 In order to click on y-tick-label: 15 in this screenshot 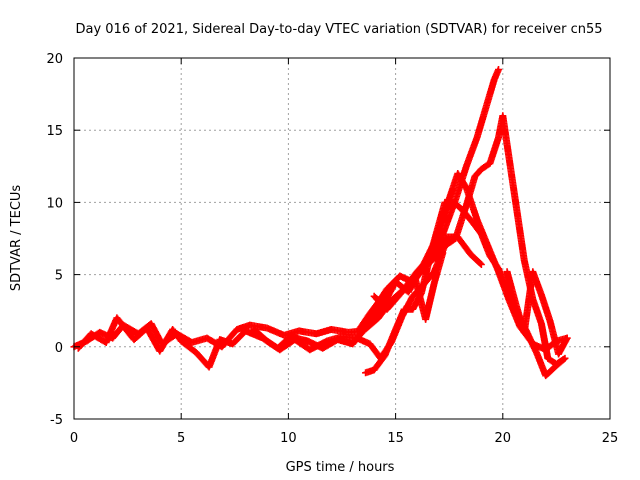, I will do `click(54, 131)`.